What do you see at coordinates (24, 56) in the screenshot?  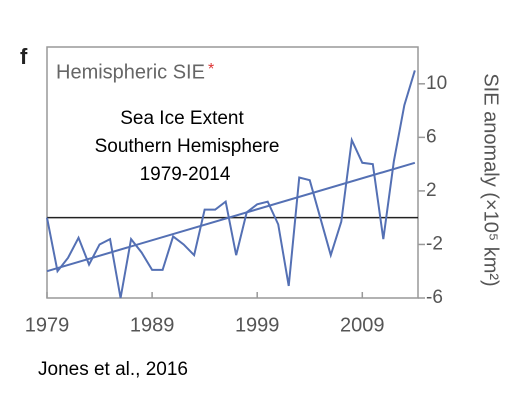 I see `panel-label: f` at bounding box center [24, 56].